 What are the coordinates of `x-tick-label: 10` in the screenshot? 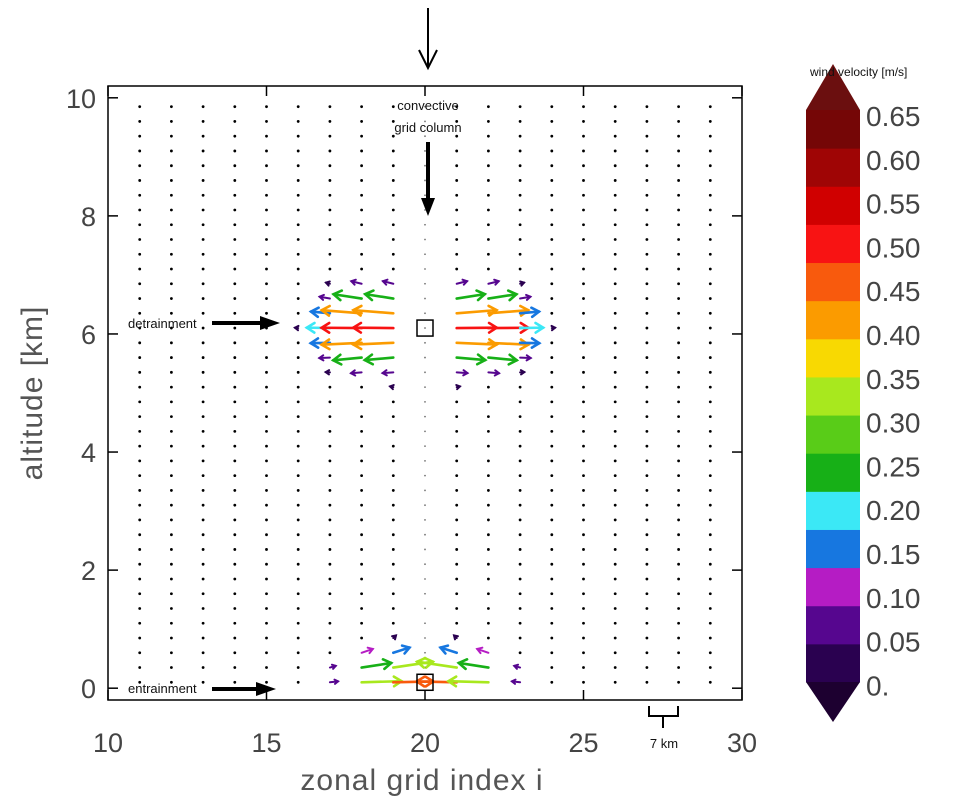 It's located at (108, 743).